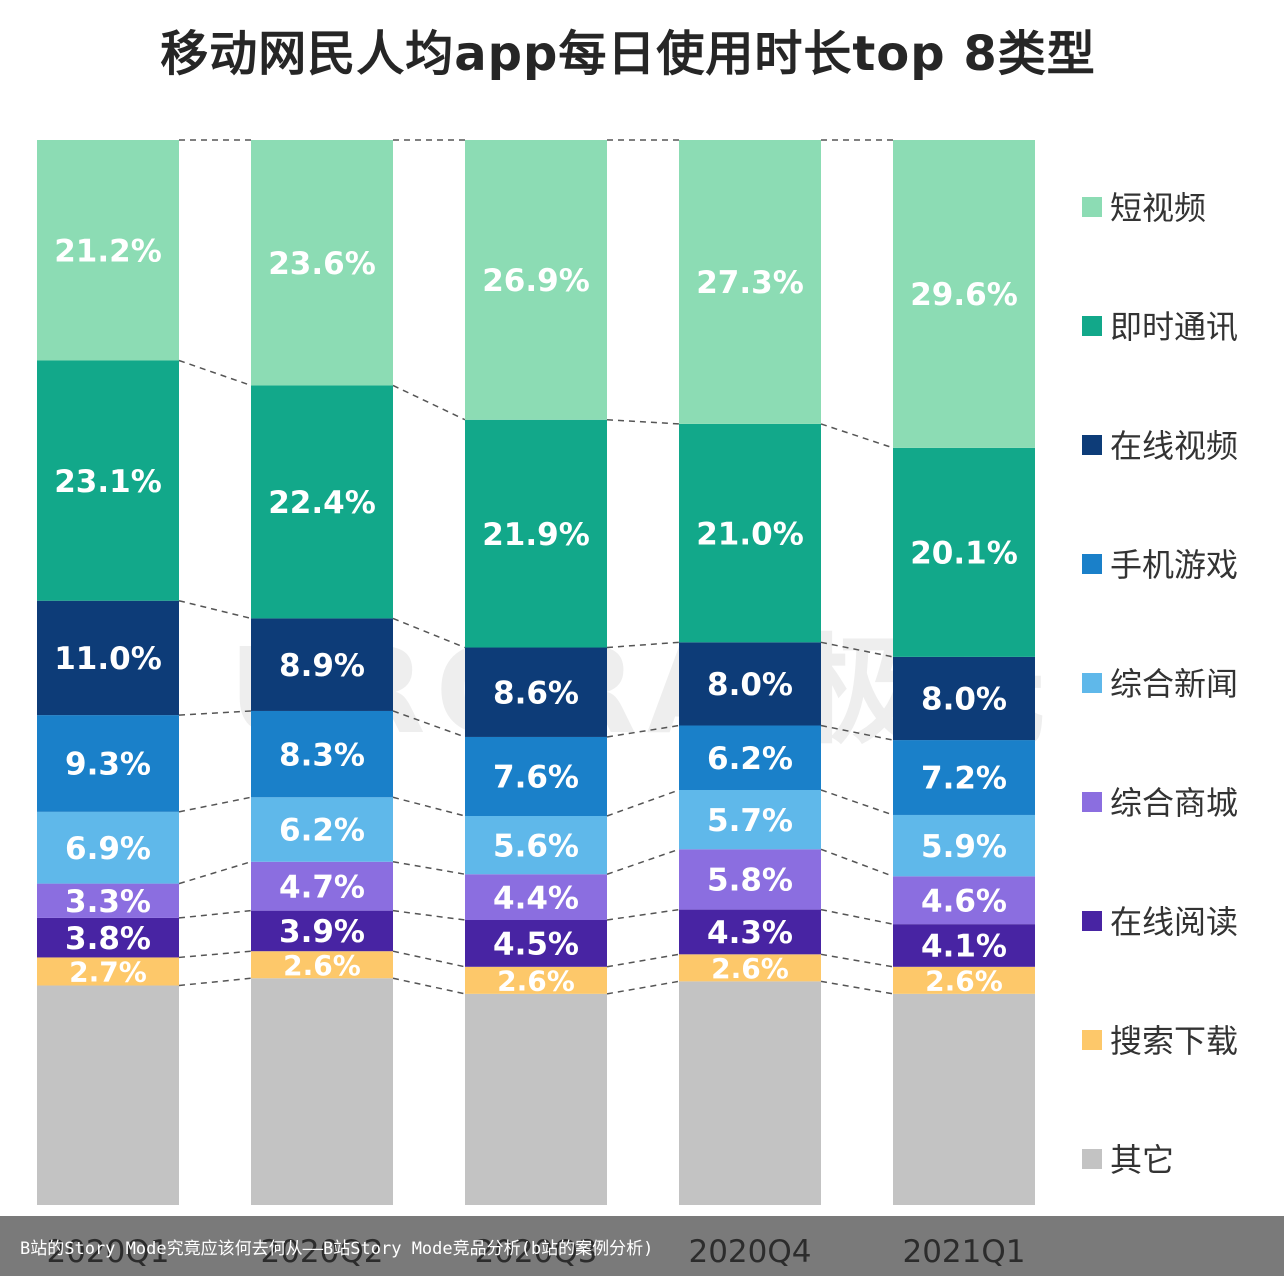 The height and width of the screenshot is (1276, 1284). I want to click on legend-label: 即时通讯, so click(1174, 327).